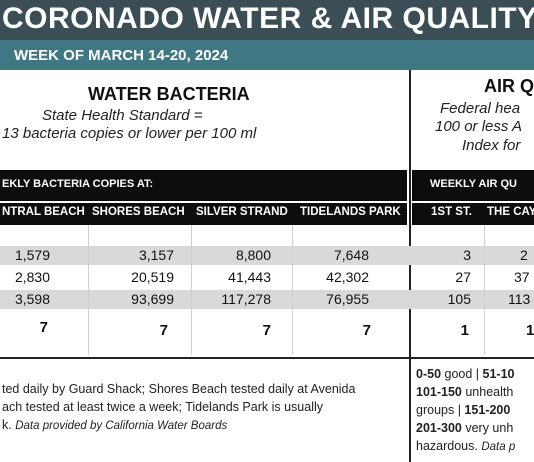  What do you see at coordinates (491, 145) in the screenshot?
I see `air-standard-line3: Index for` at bounding box center [491, 145].